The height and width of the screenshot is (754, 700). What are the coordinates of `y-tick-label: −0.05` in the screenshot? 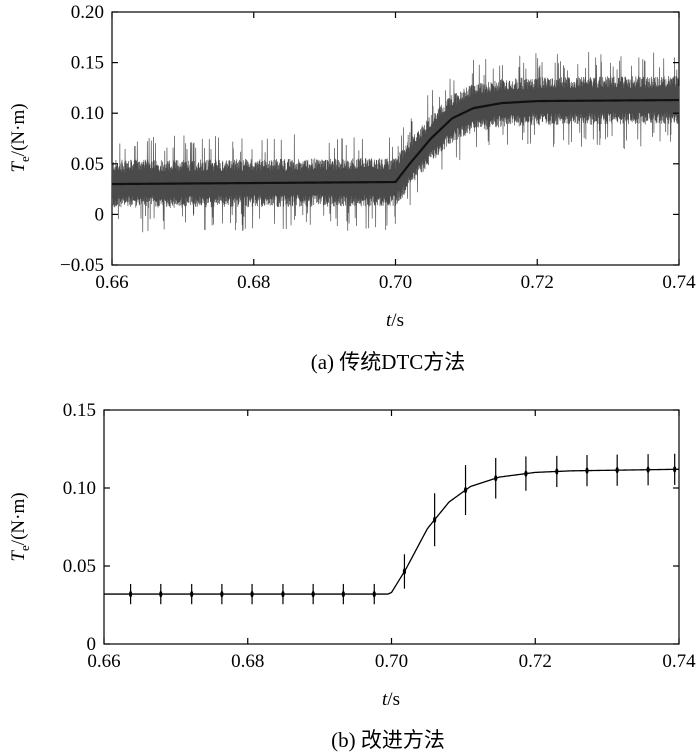 It's located at (82, 265).